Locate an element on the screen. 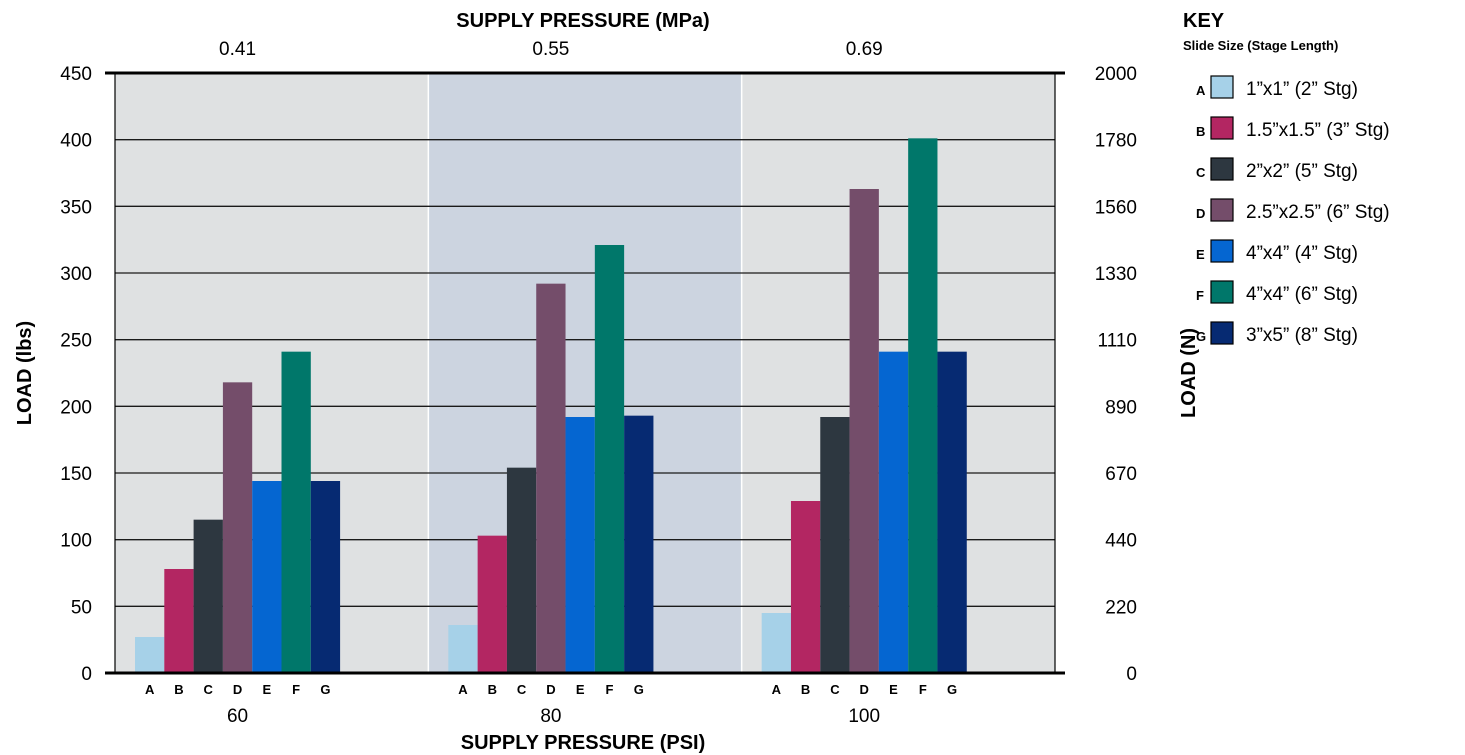  y-tick-label: 400 is located at coordinates (76, 141).